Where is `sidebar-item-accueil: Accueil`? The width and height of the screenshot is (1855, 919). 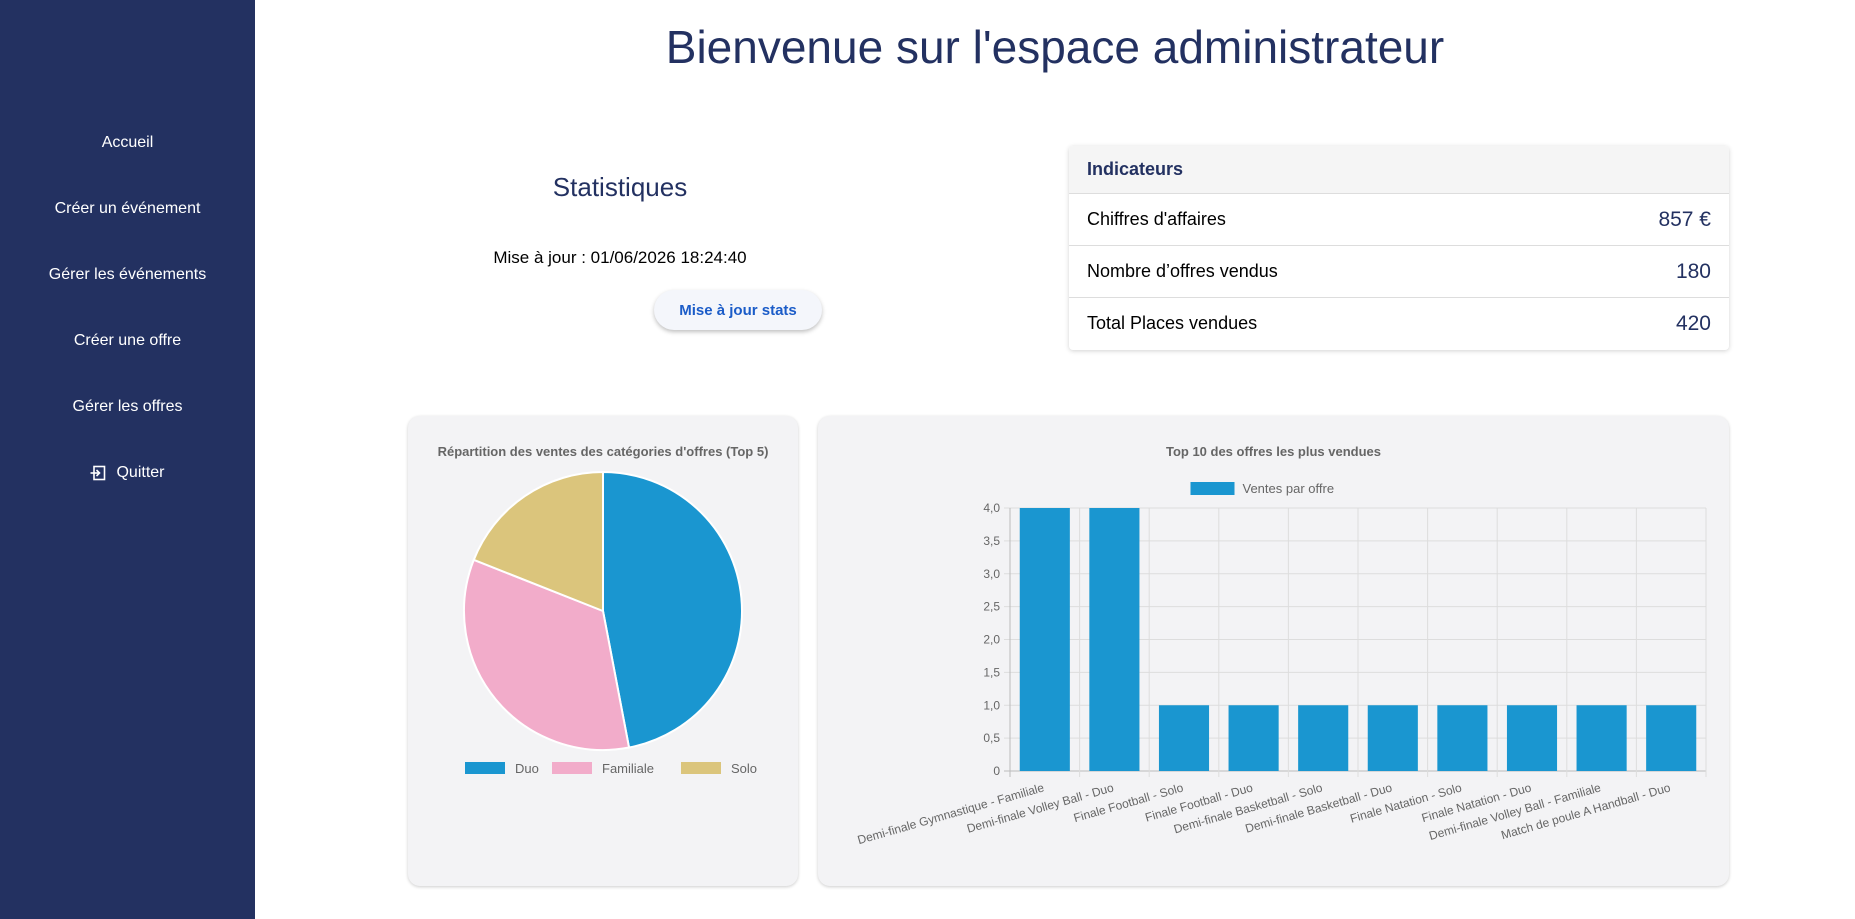 sidebar-item-accueil: Accueil is located at coordinates (127, 143).